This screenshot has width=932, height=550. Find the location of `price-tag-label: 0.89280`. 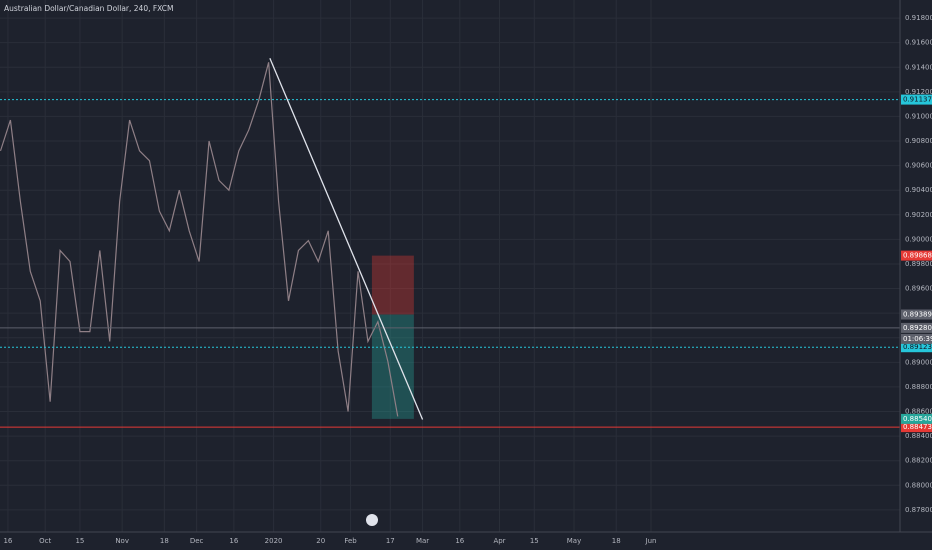

price-tag-label: 0.89280 is located at coordinates (917, 328).